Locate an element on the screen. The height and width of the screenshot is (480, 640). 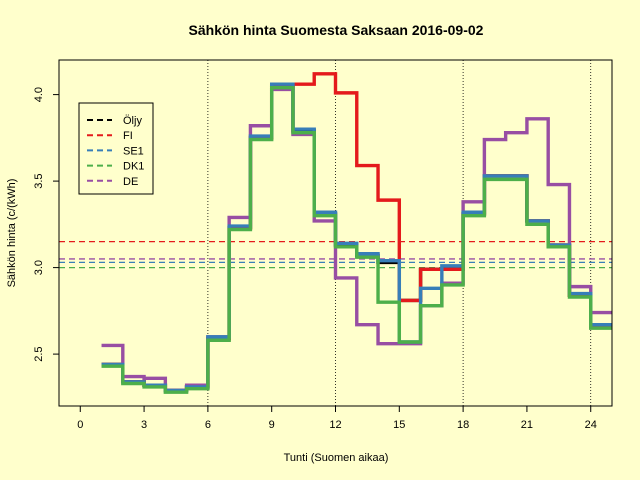
x-axis-label: Tunti (Suomen aikaa) is located at coordinates (336, 458).